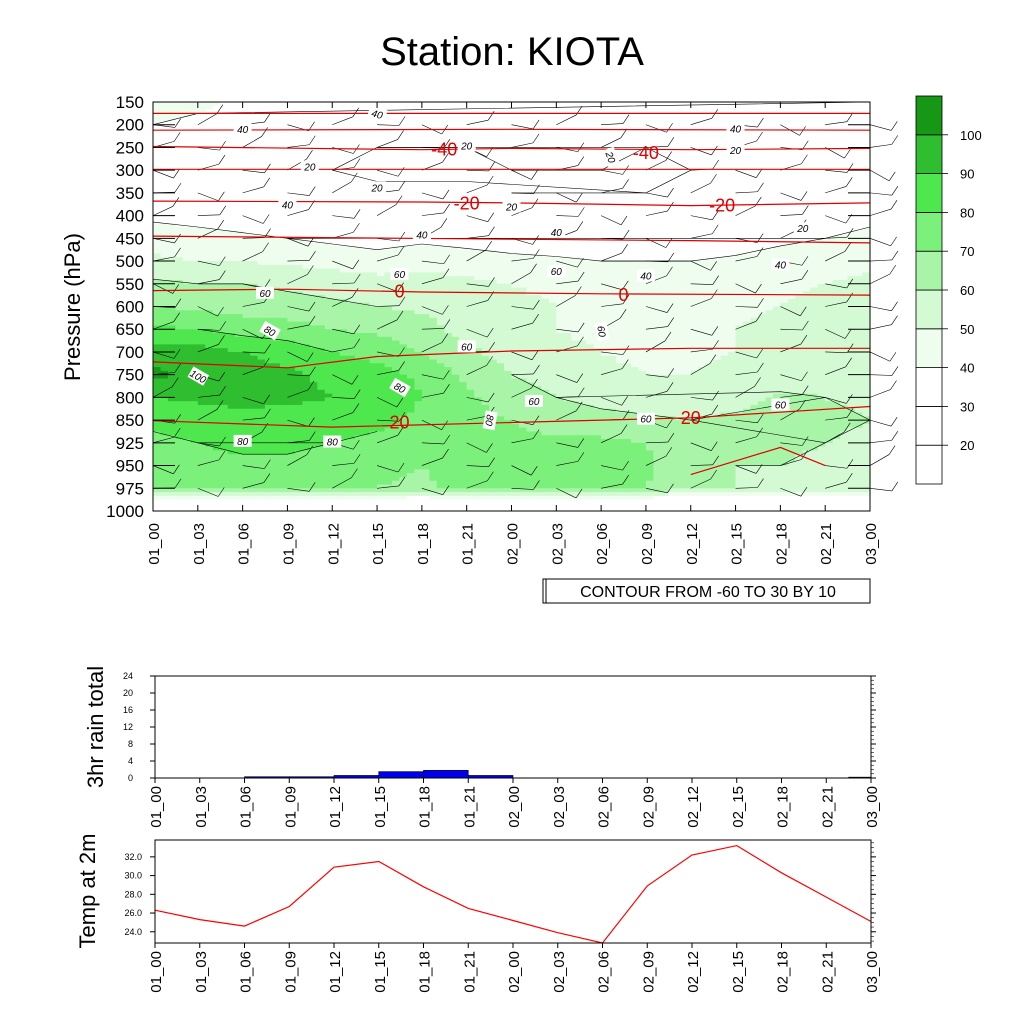  Describe the element at coordinates (130, 761) in the screenshot. I see `rain-tick-label: 4` at that location.